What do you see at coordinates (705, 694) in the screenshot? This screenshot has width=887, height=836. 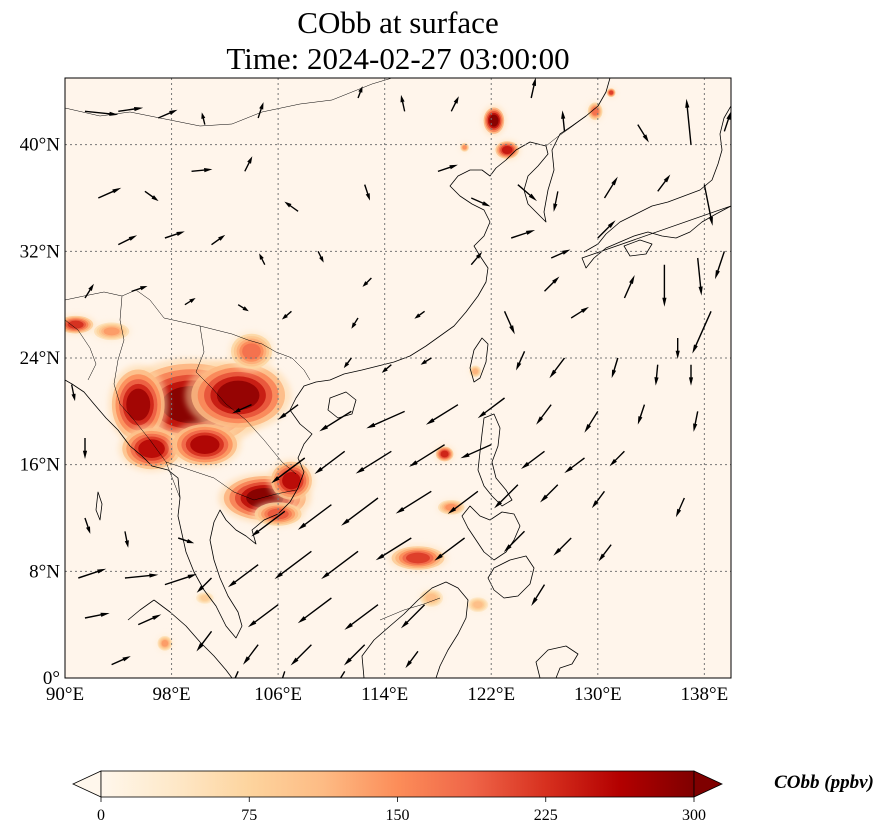 I see `longitude-tick-label: 138°E` at bounding box center [705, 694].